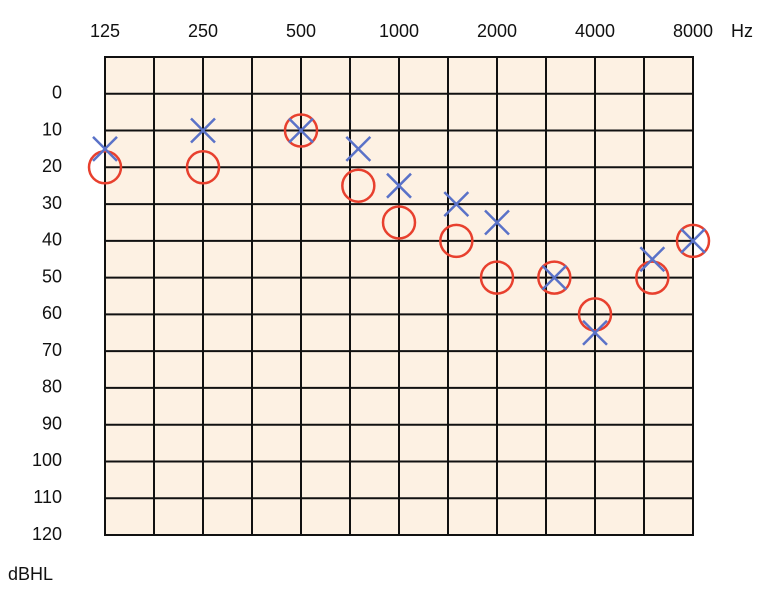  Describe the element at coordinates (399, 31) in the screenshot. I see `x-tick-label: 1000` at that location.